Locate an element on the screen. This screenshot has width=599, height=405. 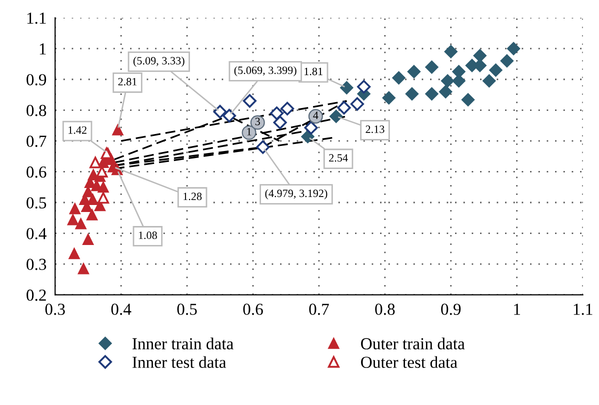
y-tick-label: 0.5 is located at coordinates (36, 203).